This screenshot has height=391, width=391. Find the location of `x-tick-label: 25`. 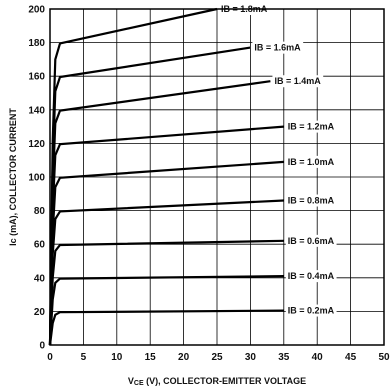

x-tick-label: 25 is located at coordinates (217, 357).